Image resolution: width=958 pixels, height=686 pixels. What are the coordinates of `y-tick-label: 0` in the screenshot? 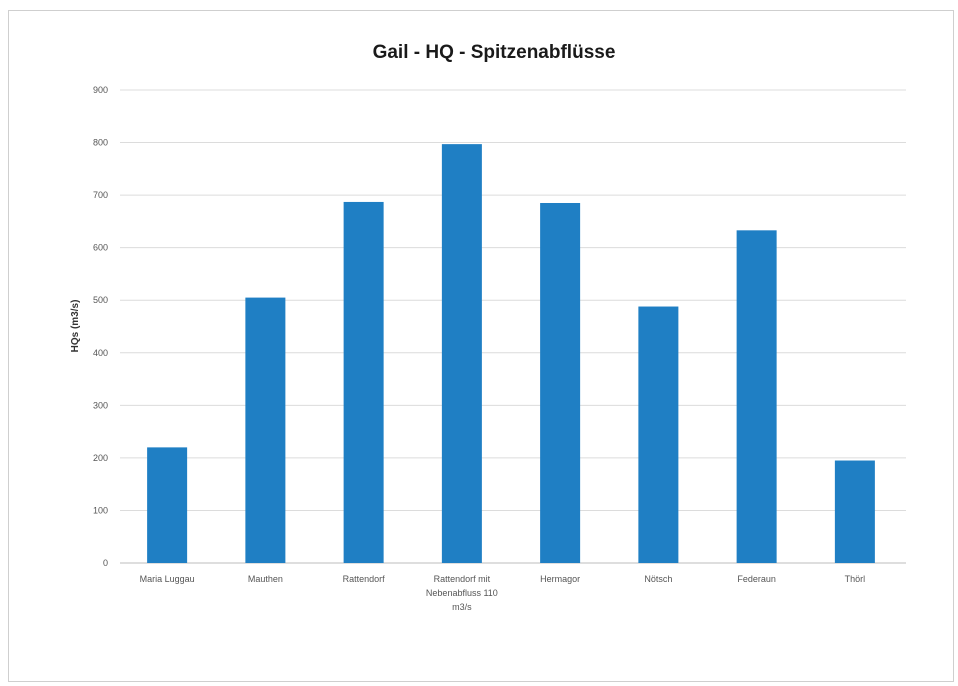 It's located at (105, 563).